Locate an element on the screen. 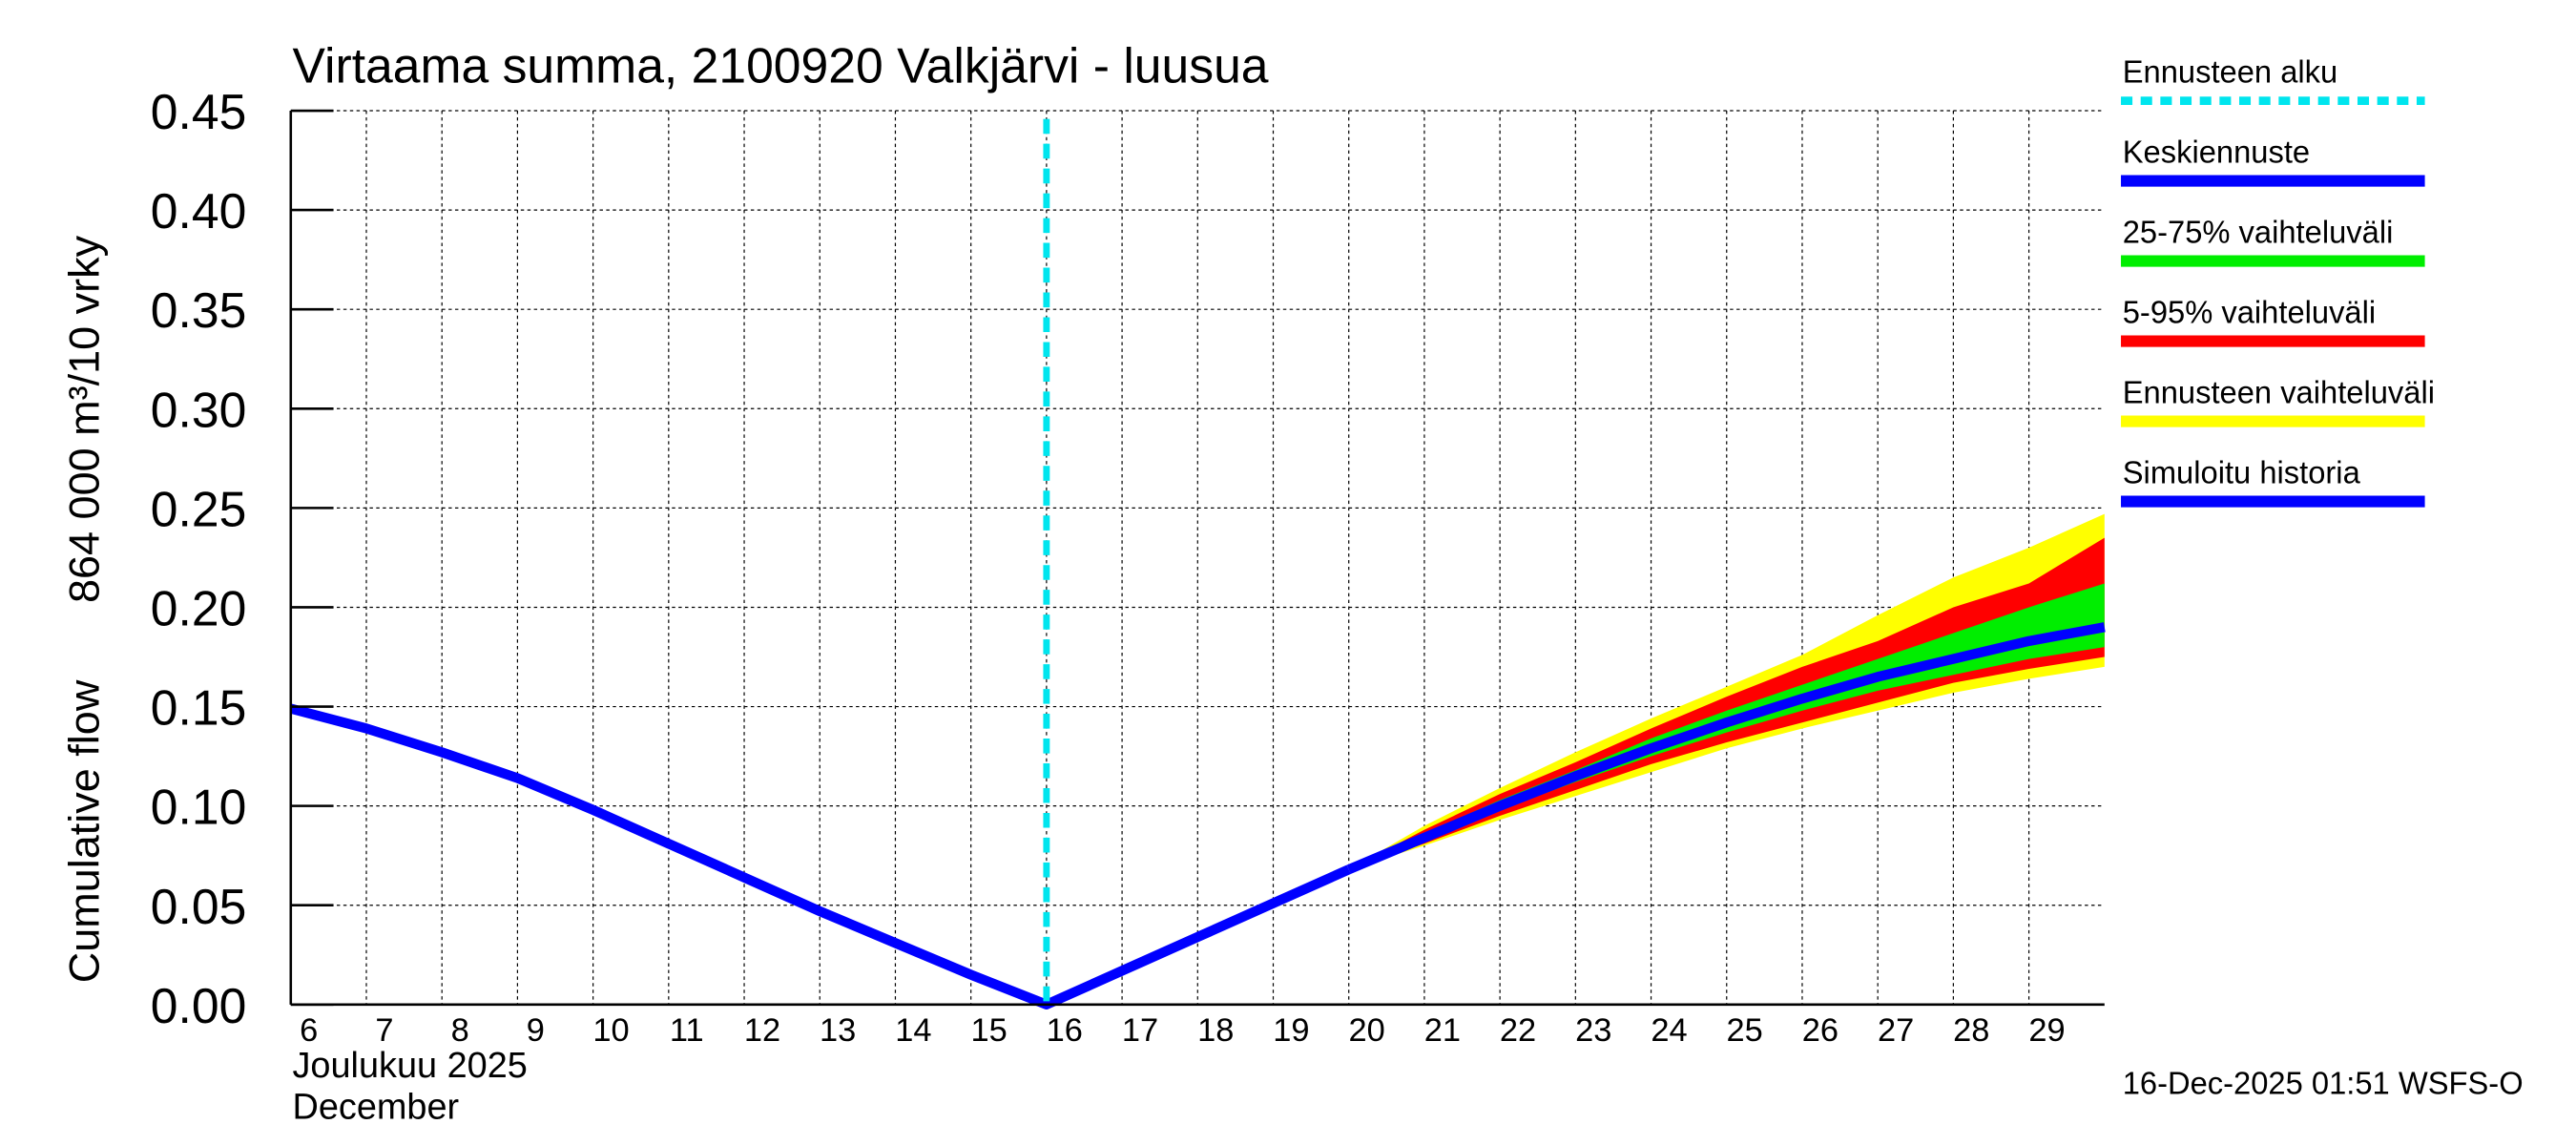  x-tick-label: 23 is located at coordinates (1593, 1030).